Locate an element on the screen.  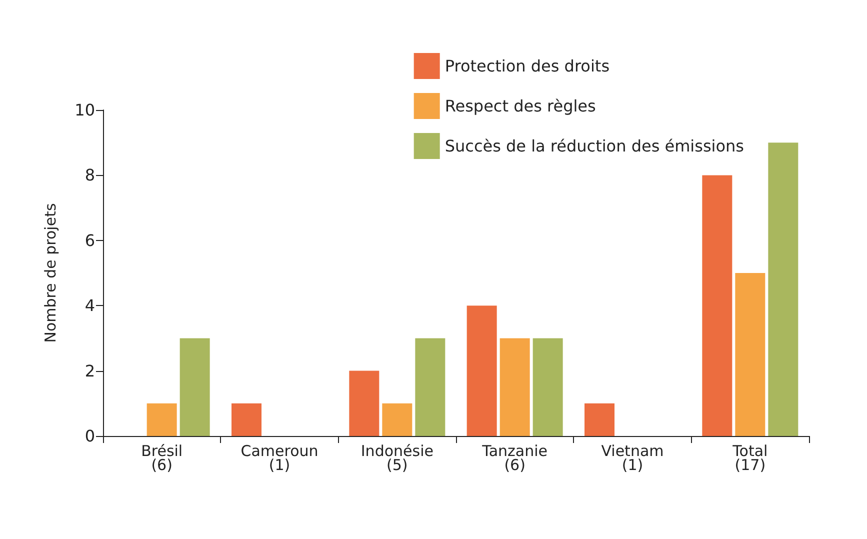
x-tick-label: Cameroun (1) is located at coordinates (279, 458).